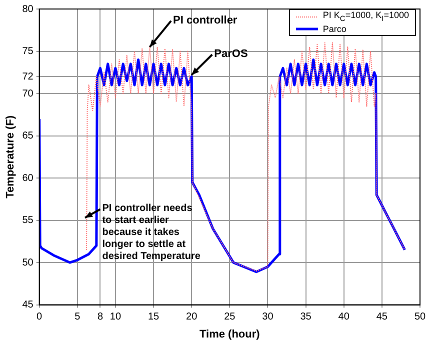 The height and width of the screenshot is (345, 430). I want to click on x-tick-label: 5, so click(77, 317).